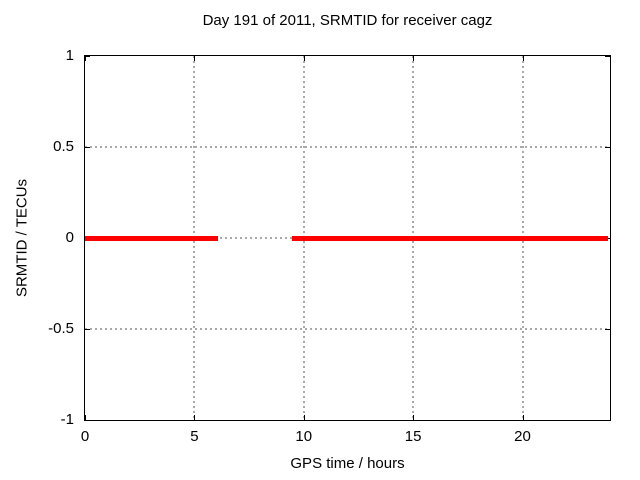 This screenshot has height=480, width=640. I want to click on x-tick-label: 15, so click(413, 436).